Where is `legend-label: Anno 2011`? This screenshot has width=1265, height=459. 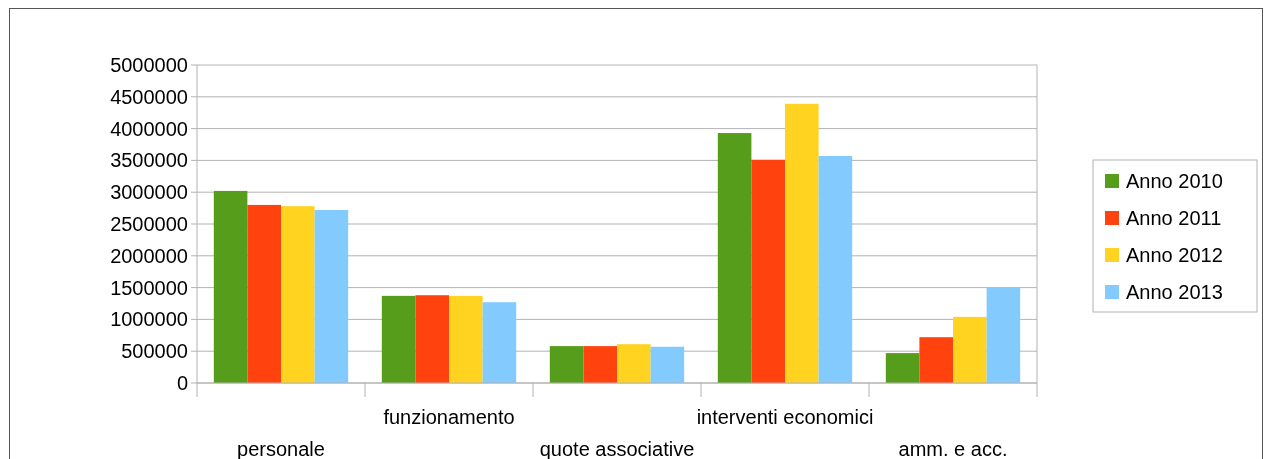 legend-label: Anno 2011 is located at coordinates (1174, 218).